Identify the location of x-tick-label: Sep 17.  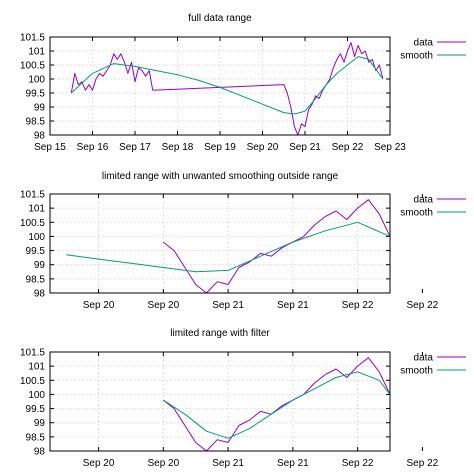
(135, 147).